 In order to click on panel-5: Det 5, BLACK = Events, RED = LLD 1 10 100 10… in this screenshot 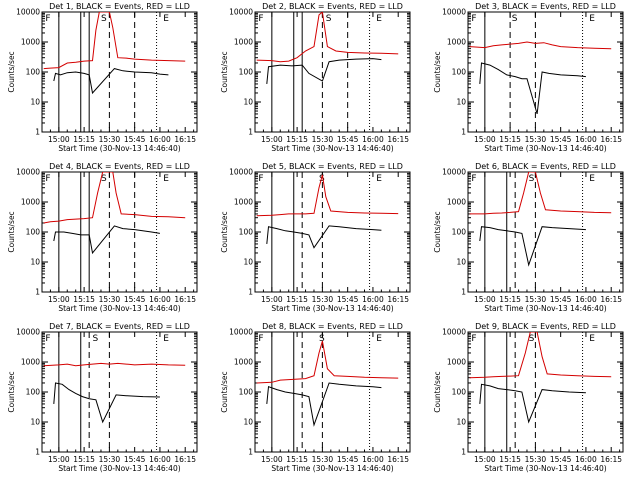, I will do `click(315, 237)`.